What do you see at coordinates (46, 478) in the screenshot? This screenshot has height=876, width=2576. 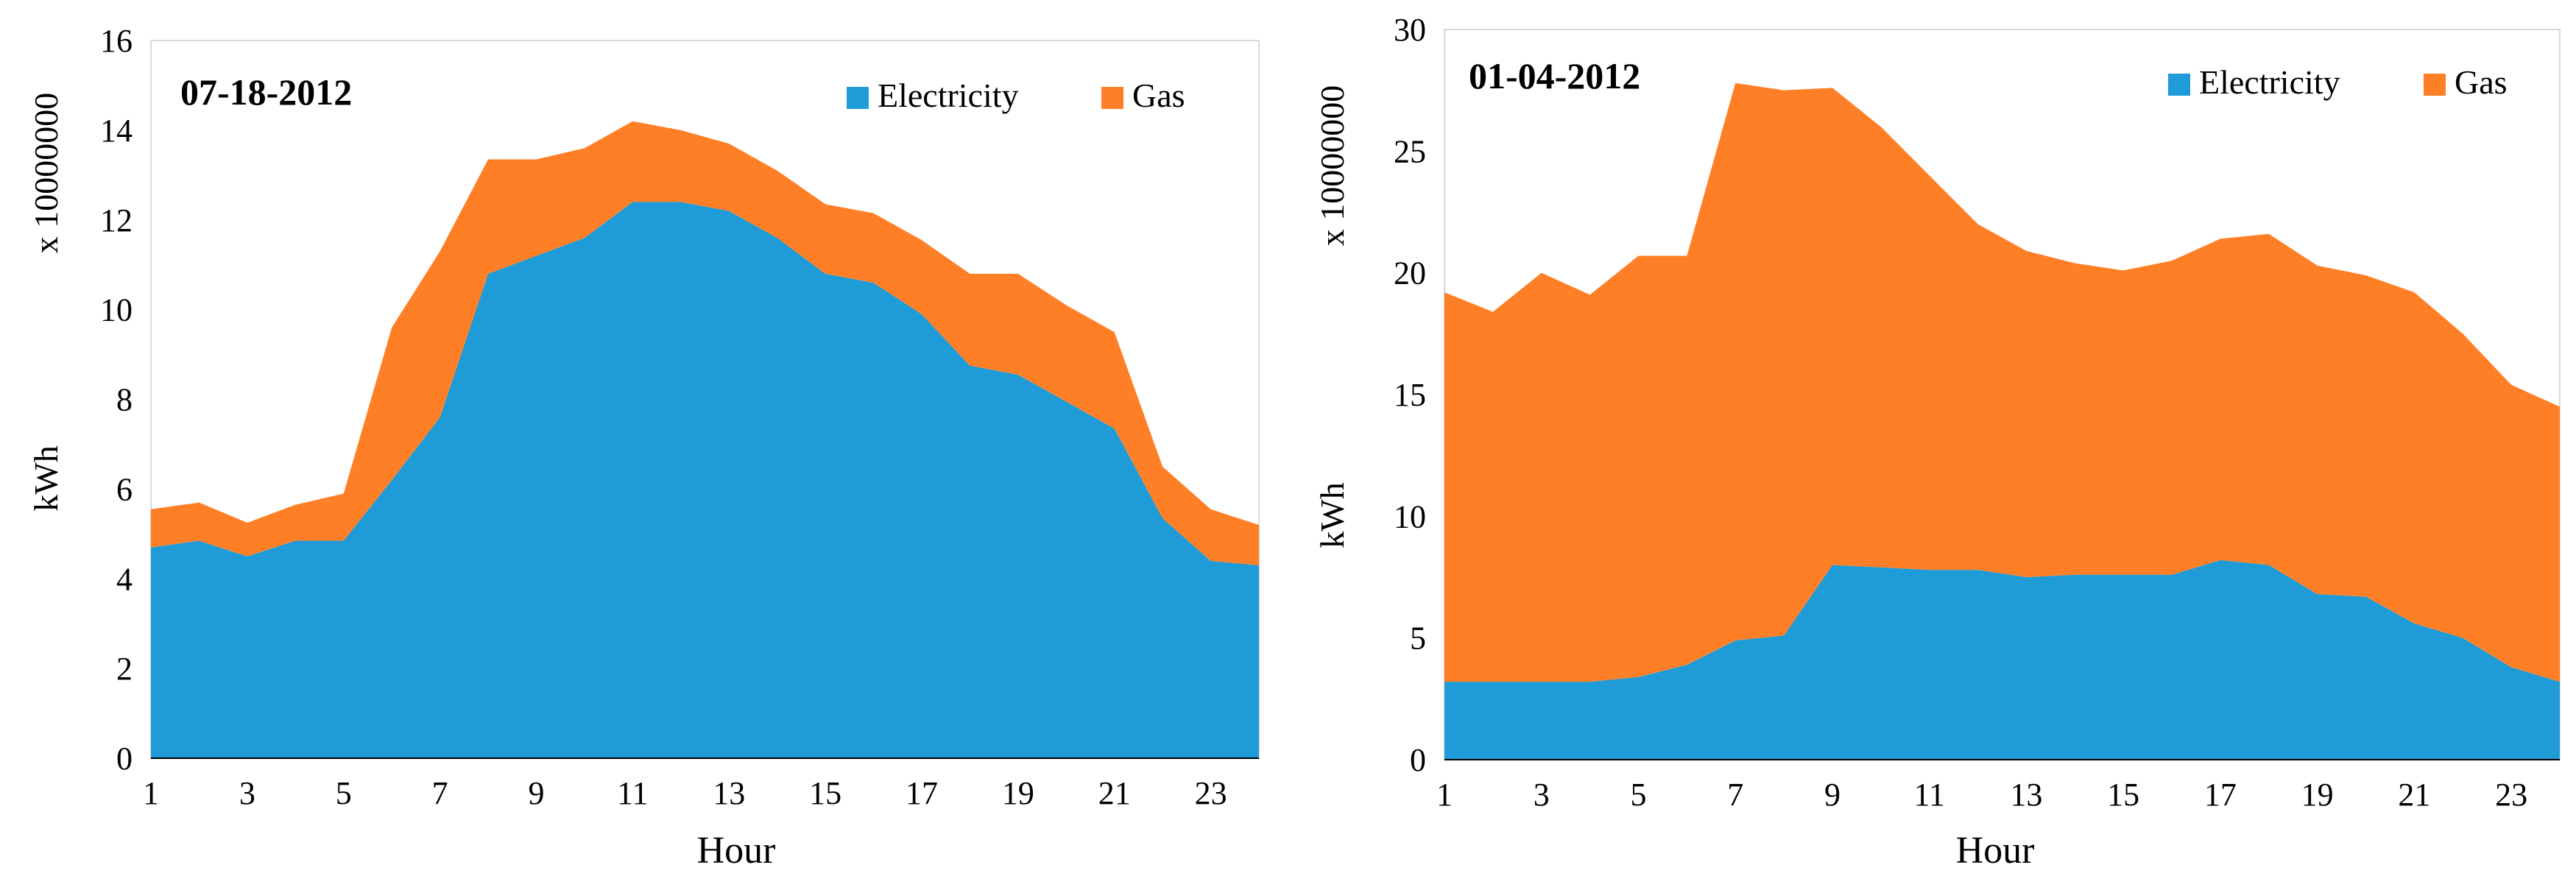 I see `y-axis-label-left: kWh` at bounding box center [46, 478].